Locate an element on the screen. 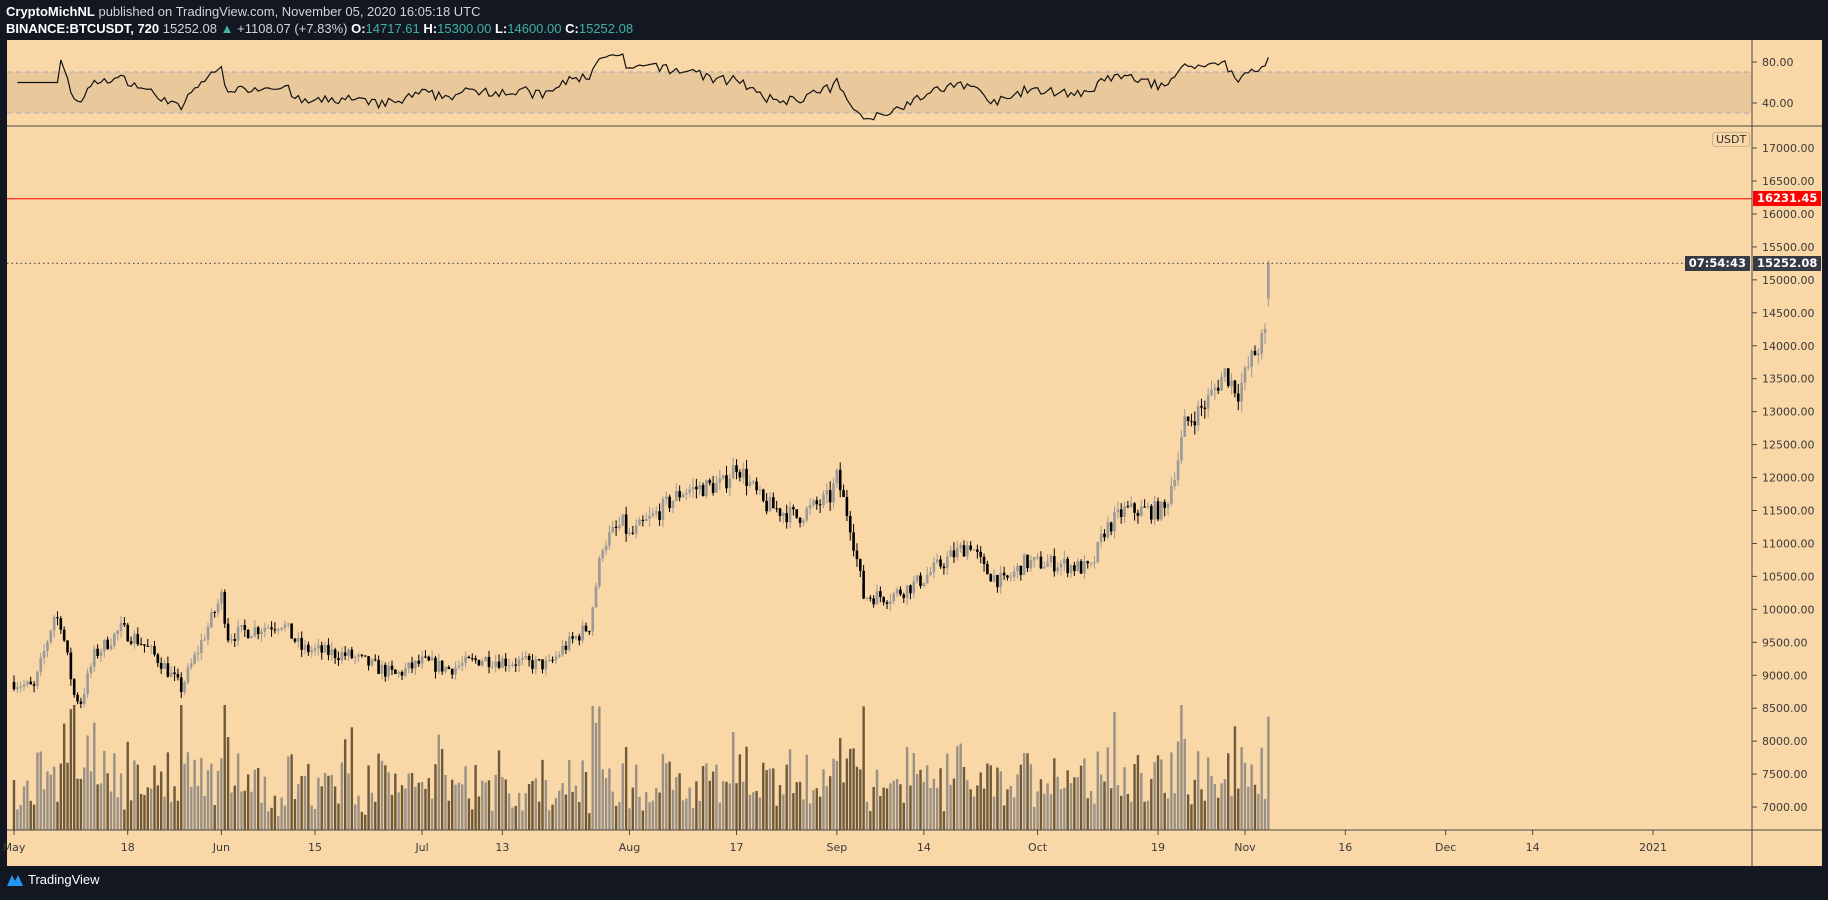  symbol-name: BINANCE:BTCUSDT, 720 is located at coordinates (83, 28).